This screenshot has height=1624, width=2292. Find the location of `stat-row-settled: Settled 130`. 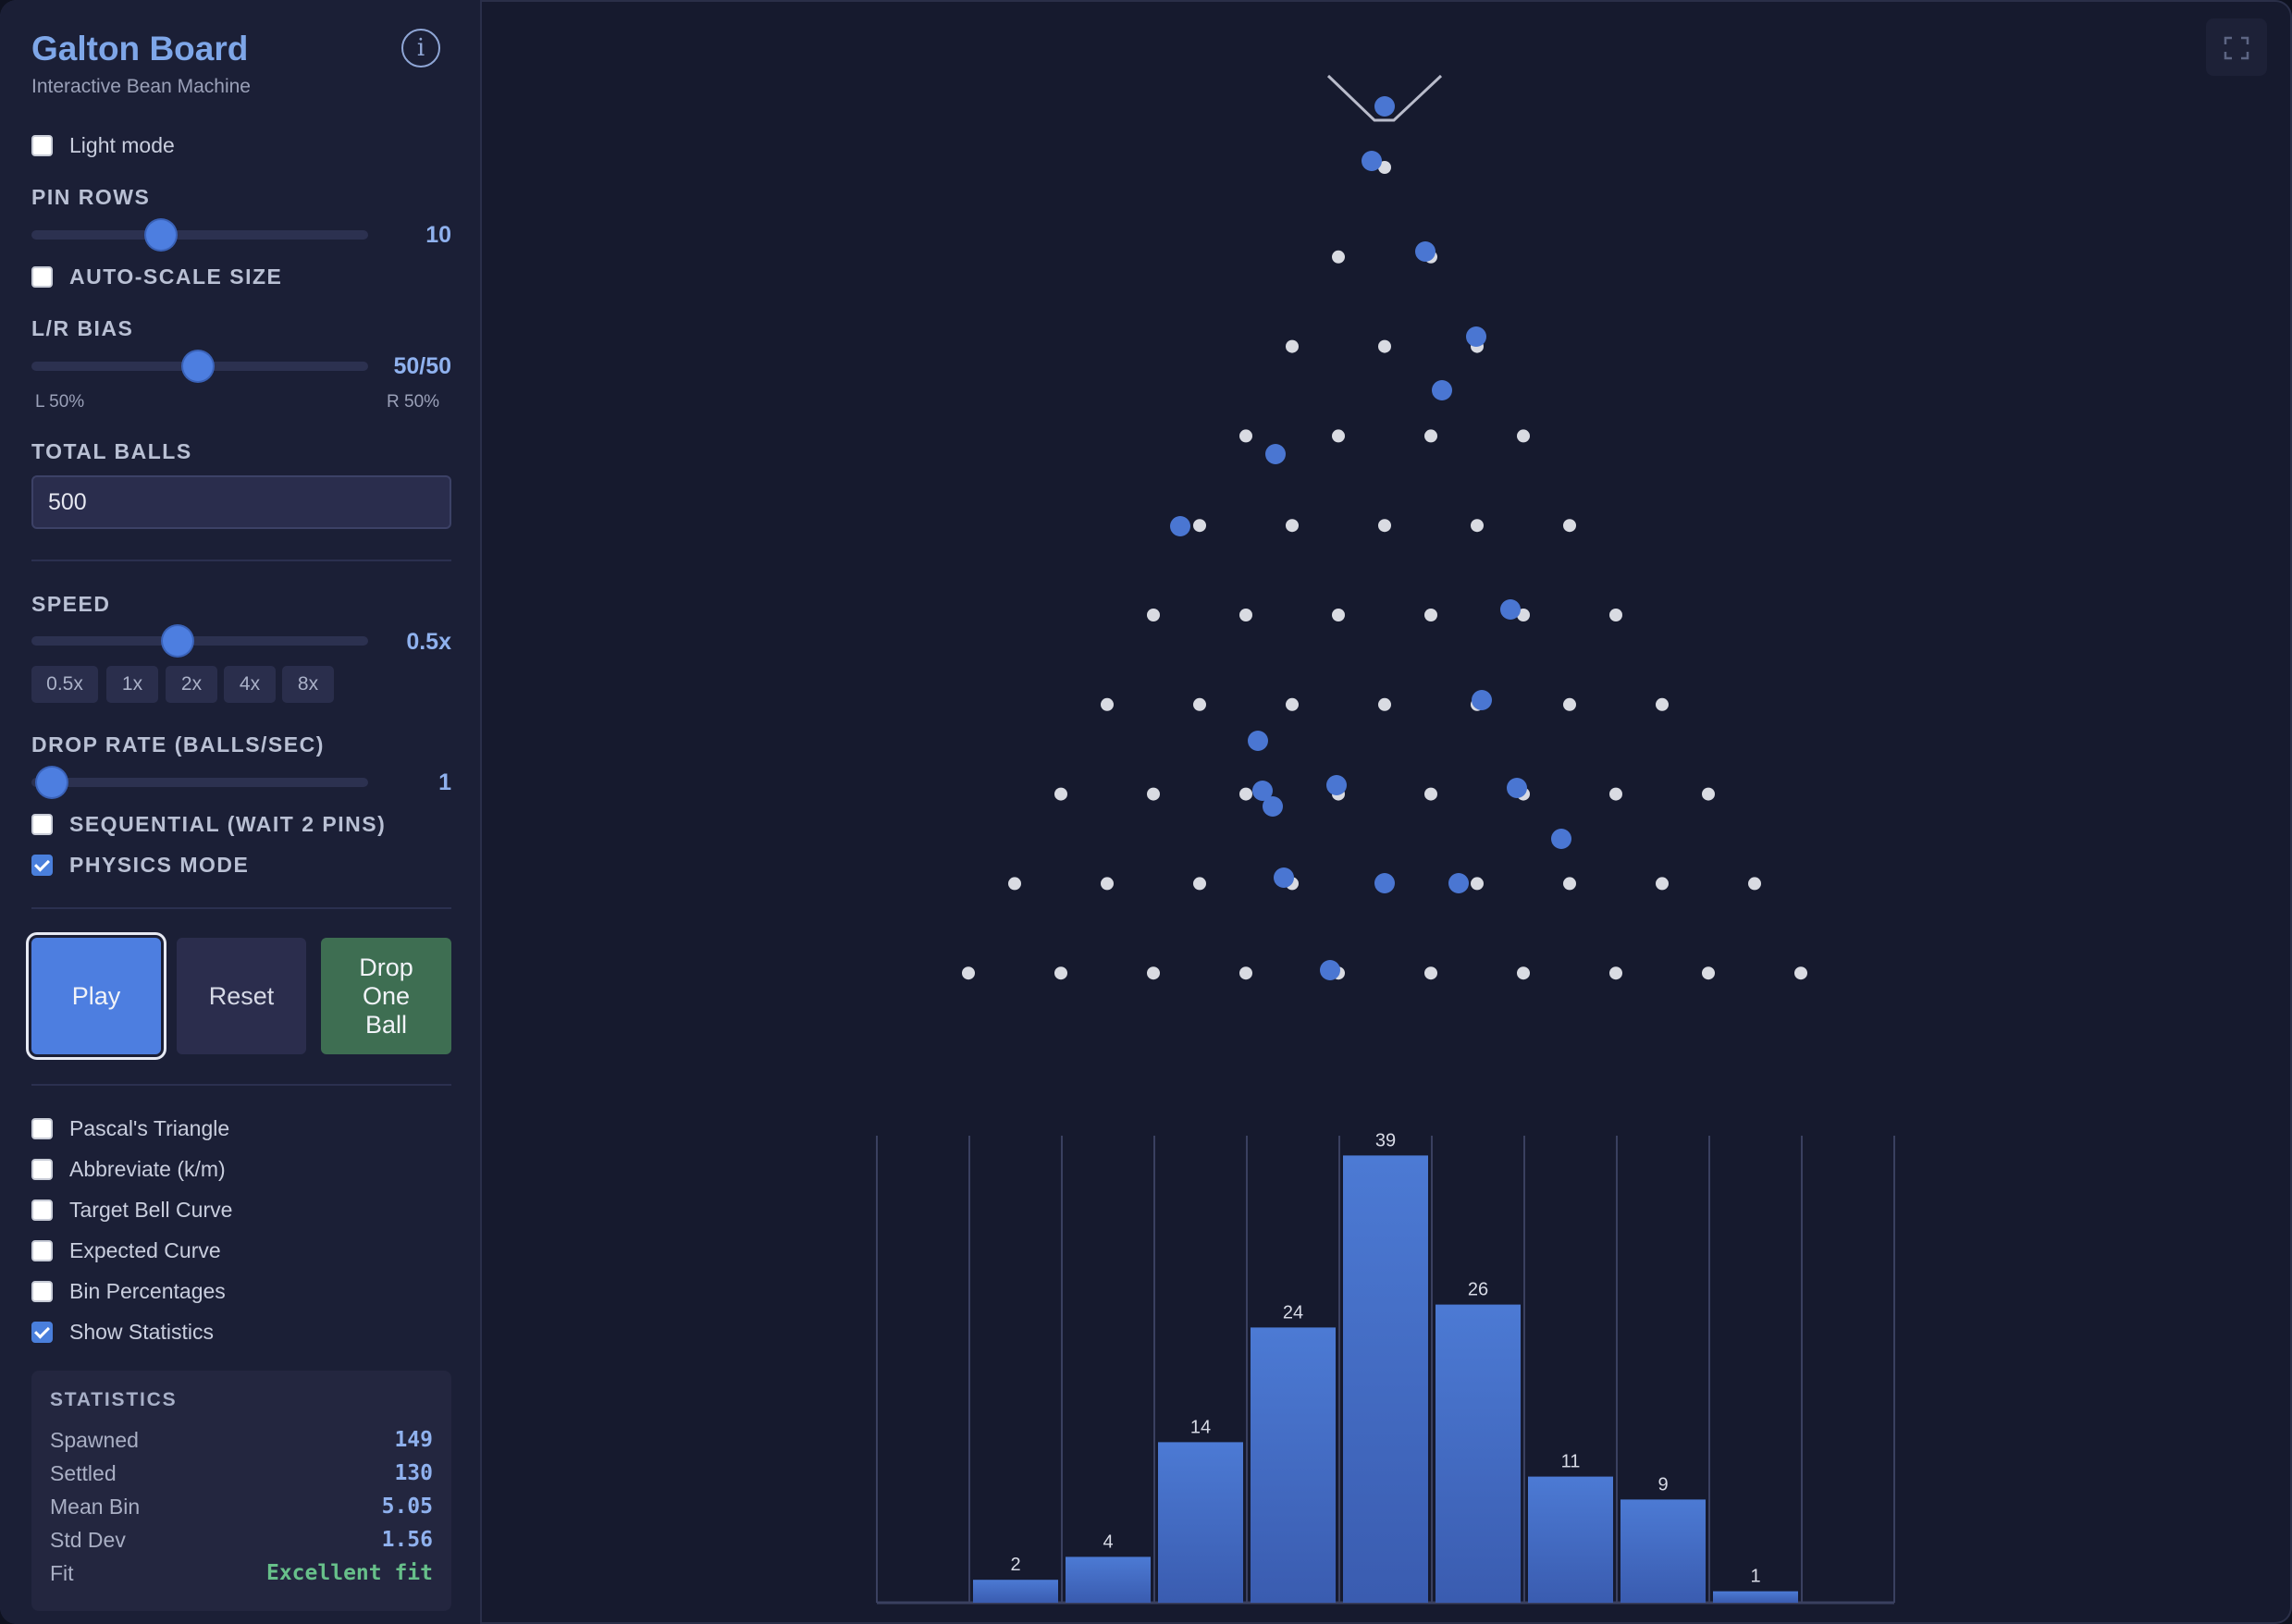

stat-row-settled: Settled 130 is located at coordinates (241, 1477).